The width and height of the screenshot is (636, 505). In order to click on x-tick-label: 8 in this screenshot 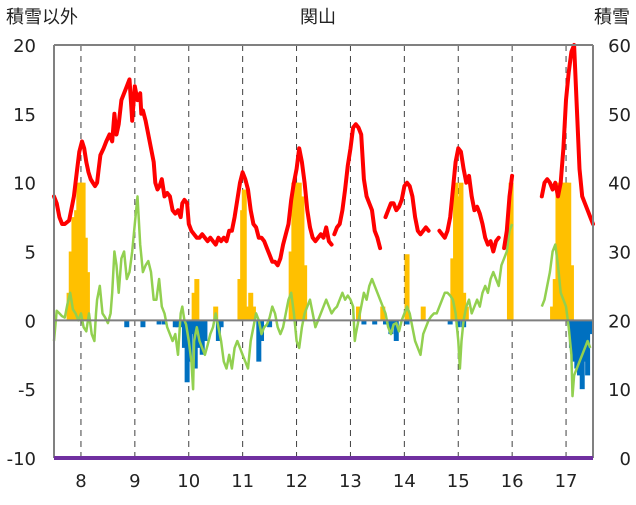, I will do `click(80, 481)`.